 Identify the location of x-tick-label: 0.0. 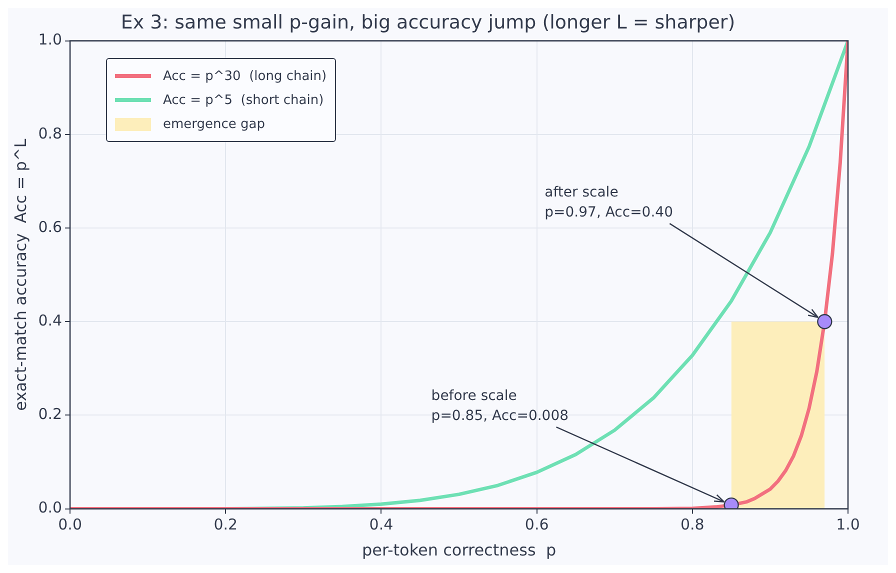
(70, 525).